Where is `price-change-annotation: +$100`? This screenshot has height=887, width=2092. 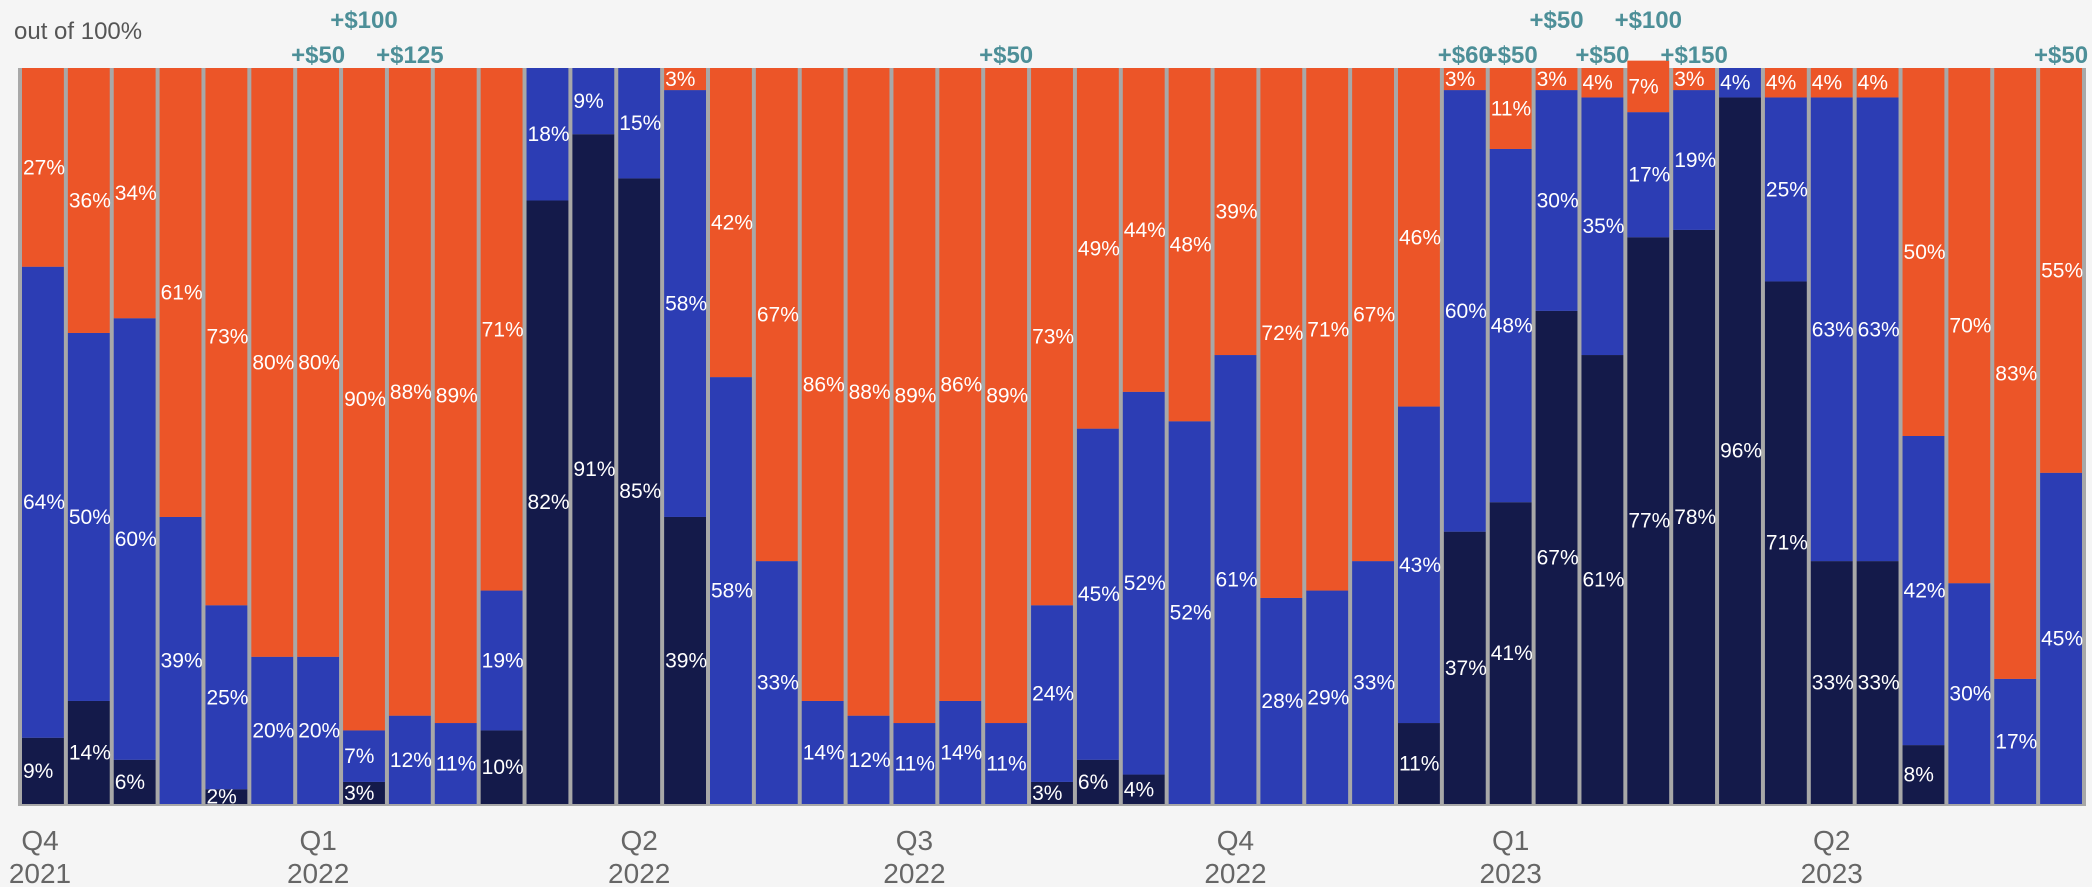
price-change-annotation: +$100 is located at coordinates (1648, 20).